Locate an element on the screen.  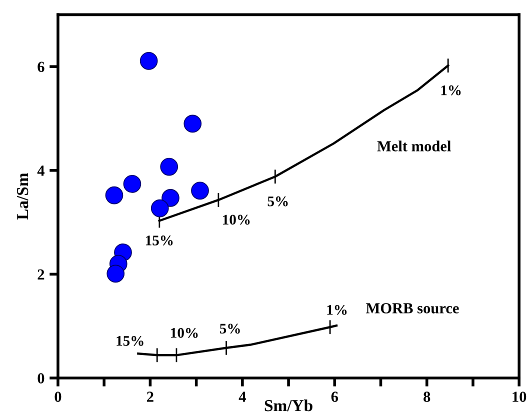
x-tick-label: 6 is located at coordinates (334, 397).